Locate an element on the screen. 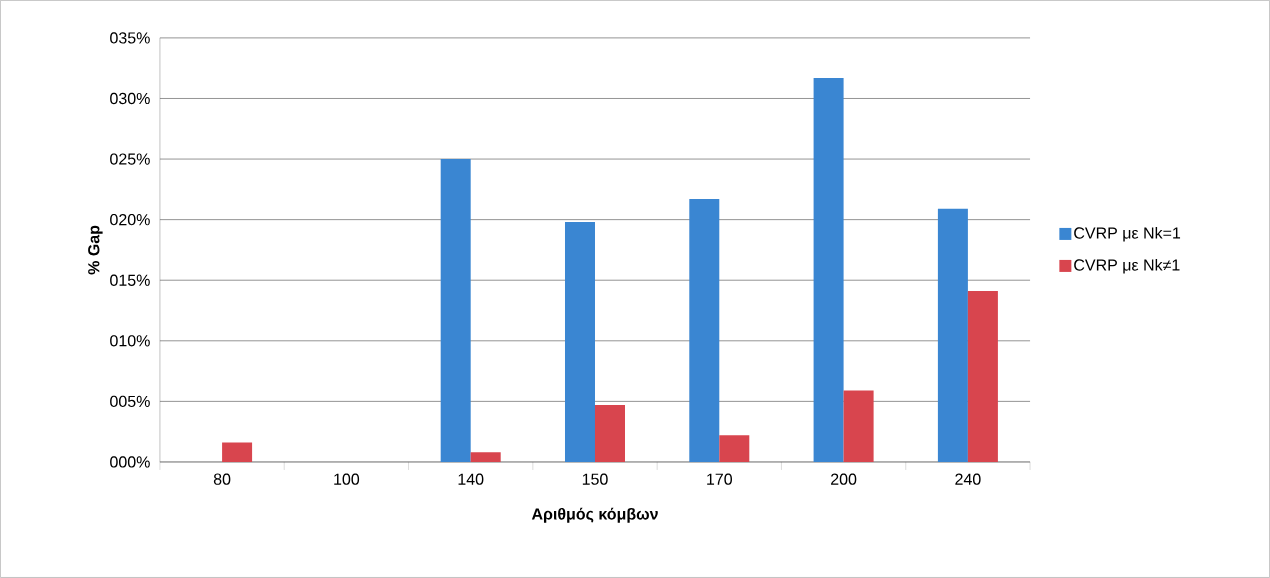 The width and height of the screenshot is (1270, 578). y-tick-label: 035% is located at coordinates (130, 38).